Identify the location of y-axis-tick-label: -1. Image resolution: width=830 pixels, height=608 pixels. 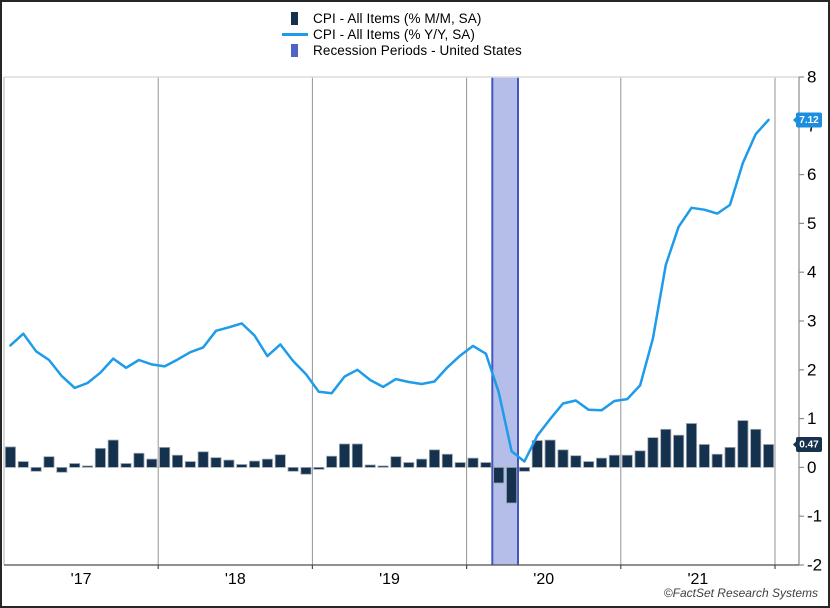
(814, 516).